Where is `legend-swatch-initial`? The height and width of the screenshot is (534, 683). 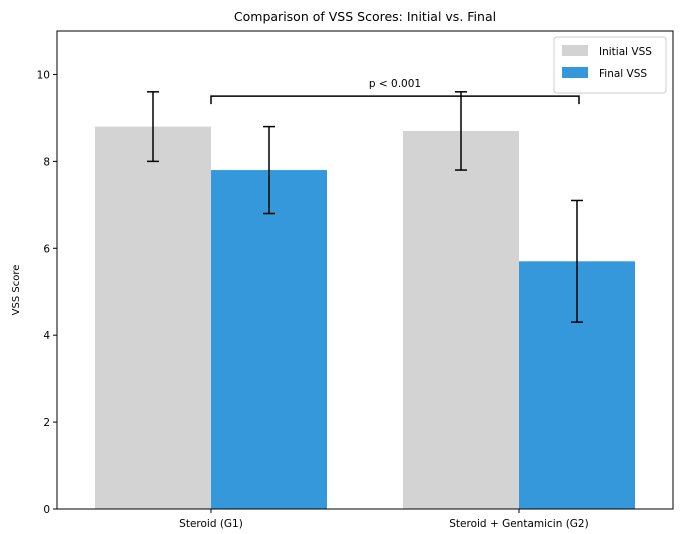
legend-swatch-initial is located at coordinates (575, 50).